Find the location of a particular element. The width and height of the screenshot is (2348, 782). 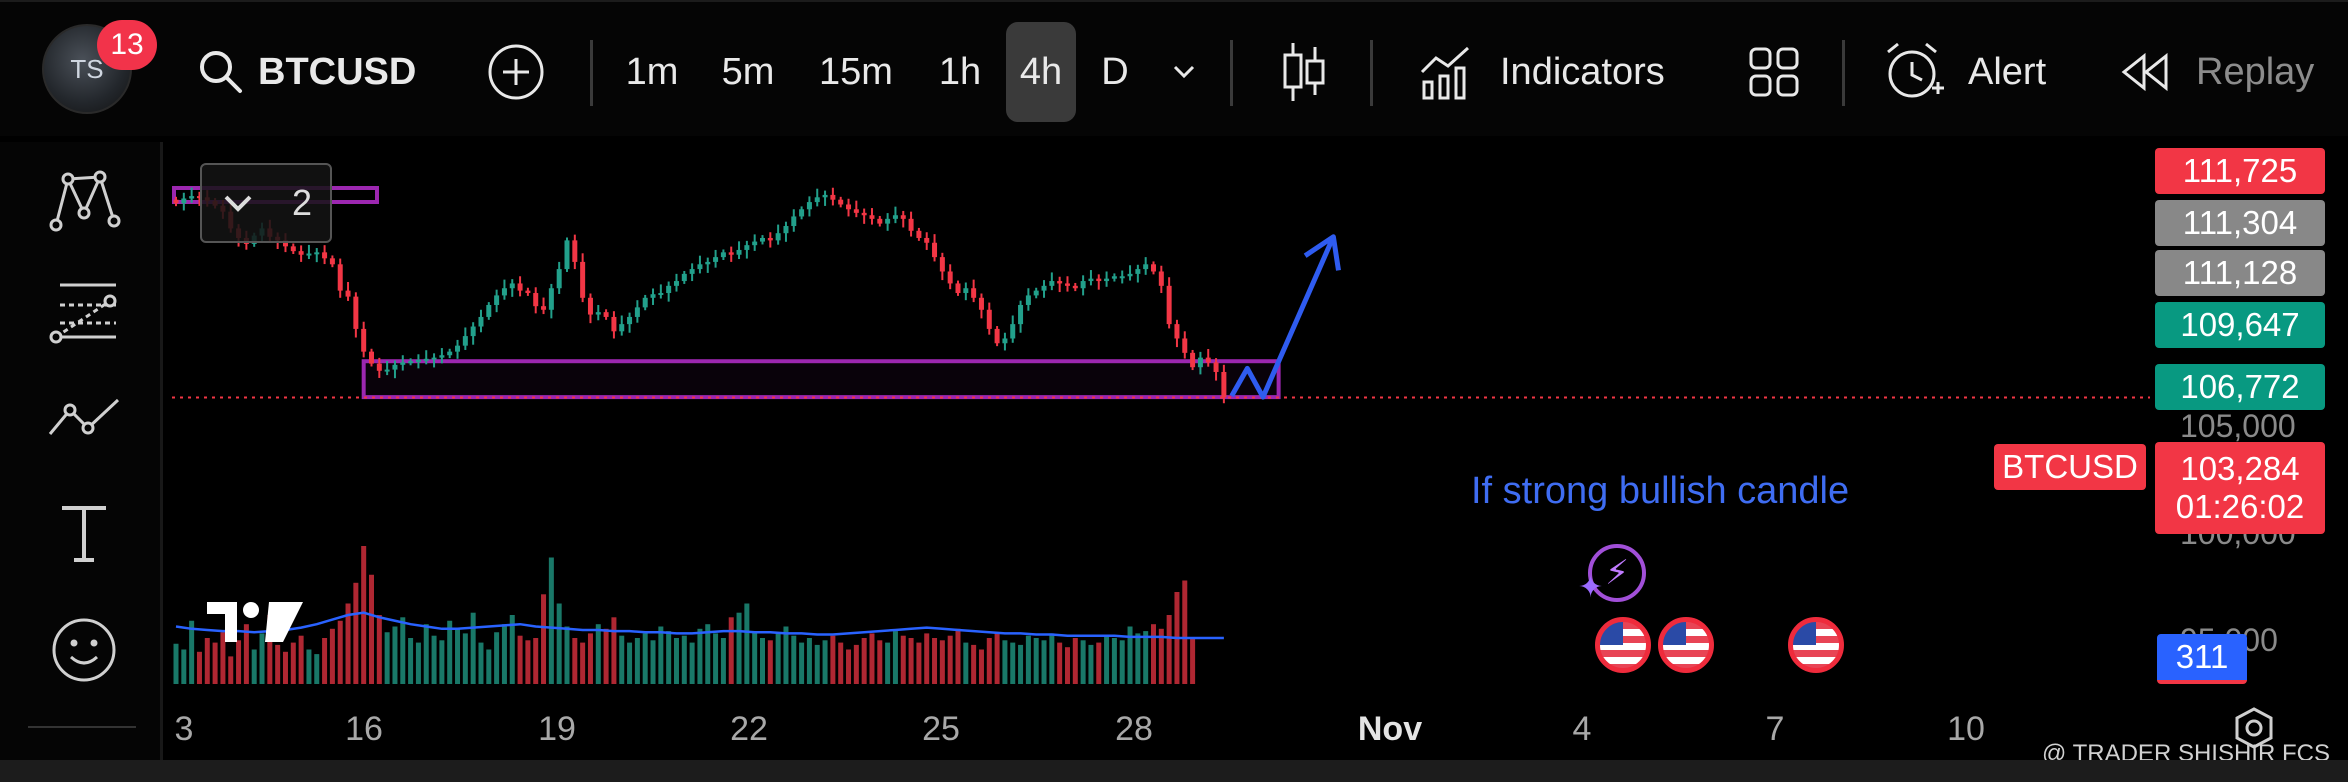

alert-button: Alert is located at coordinates (1964, 72).